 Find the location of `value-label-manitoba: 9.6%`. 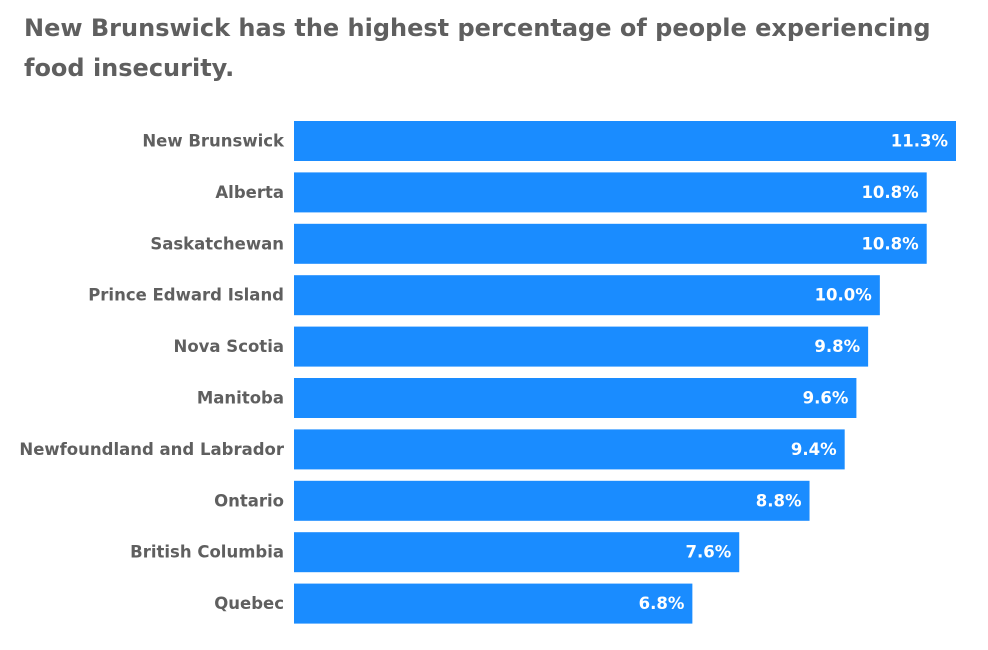

value-label-manitoba: 9.6% is located at coordinates (826, 398).